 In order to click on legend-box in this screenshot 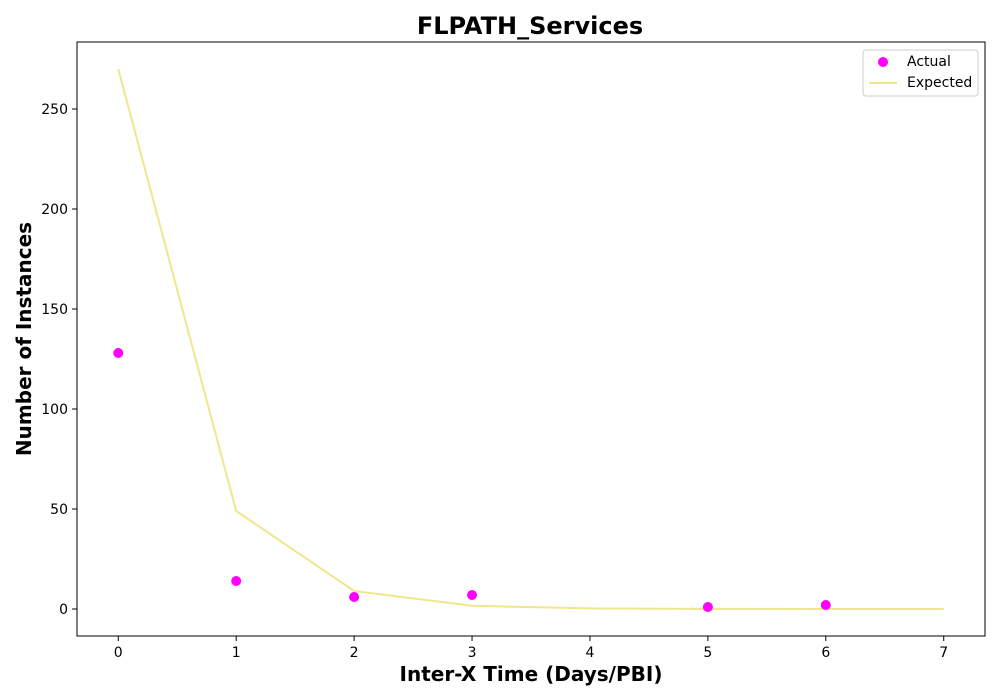, I will do `click(920, 73)`.